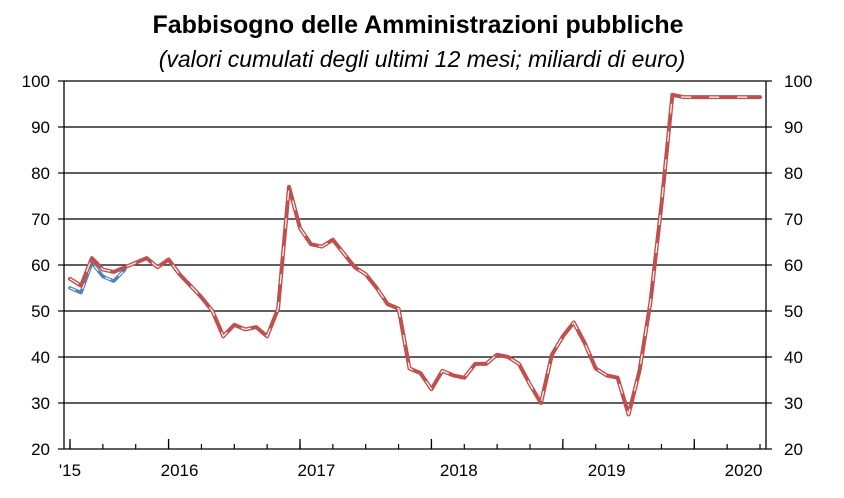 This screenshot has width=844, height=498. I want to click on y-tick-label-right: 100, so click(798, 81).